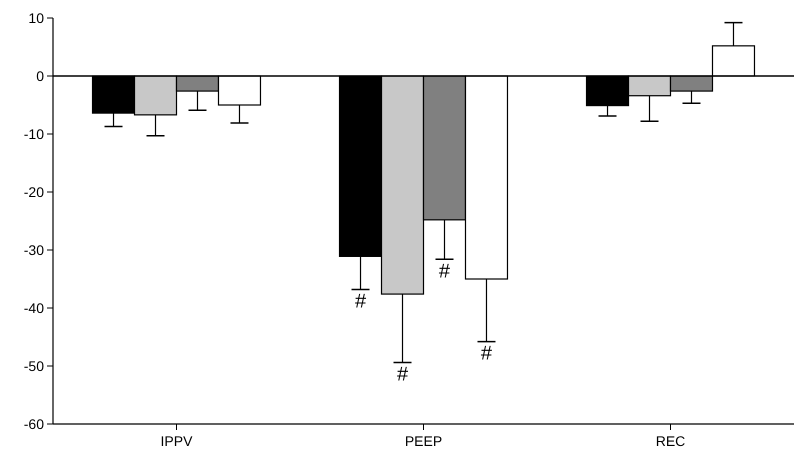  I want to click on y-tick-label: -10, so click(34, 134).